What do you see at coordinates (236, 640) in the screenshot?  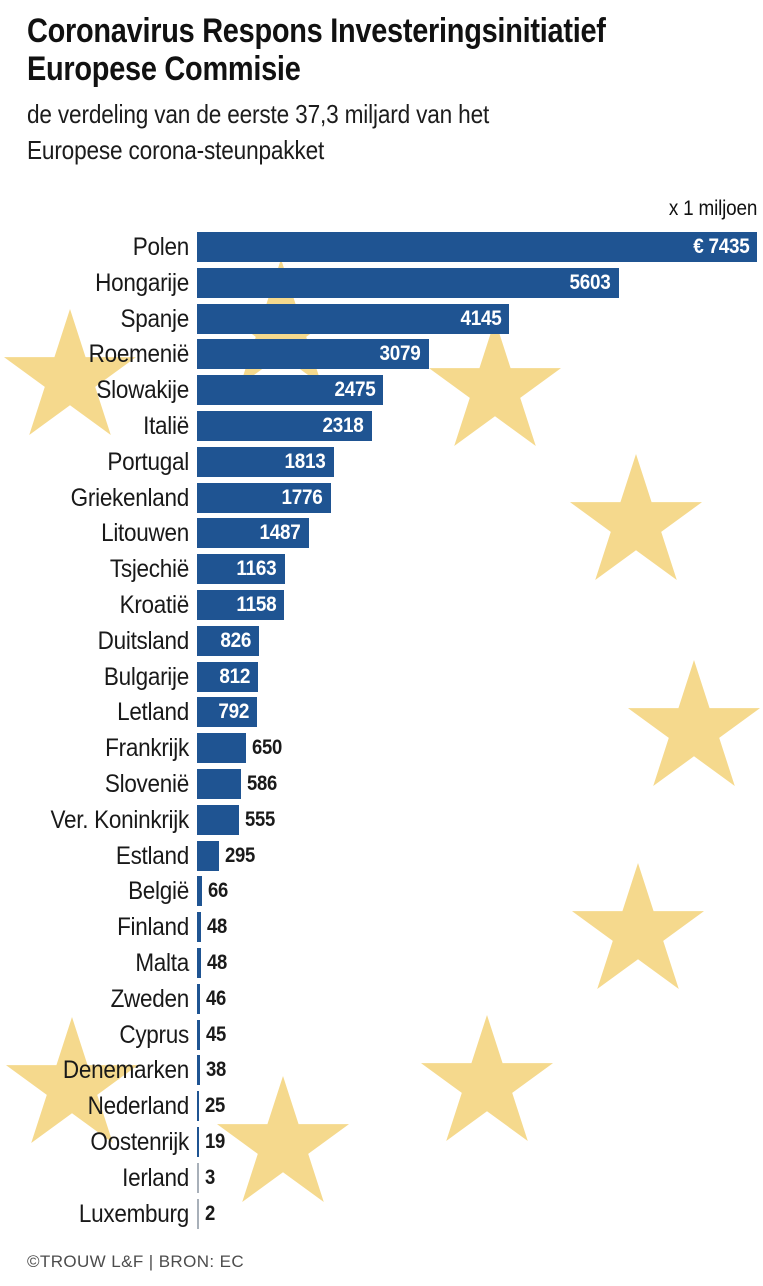 I see `value-label: 826` at bounding box center [236, 640].